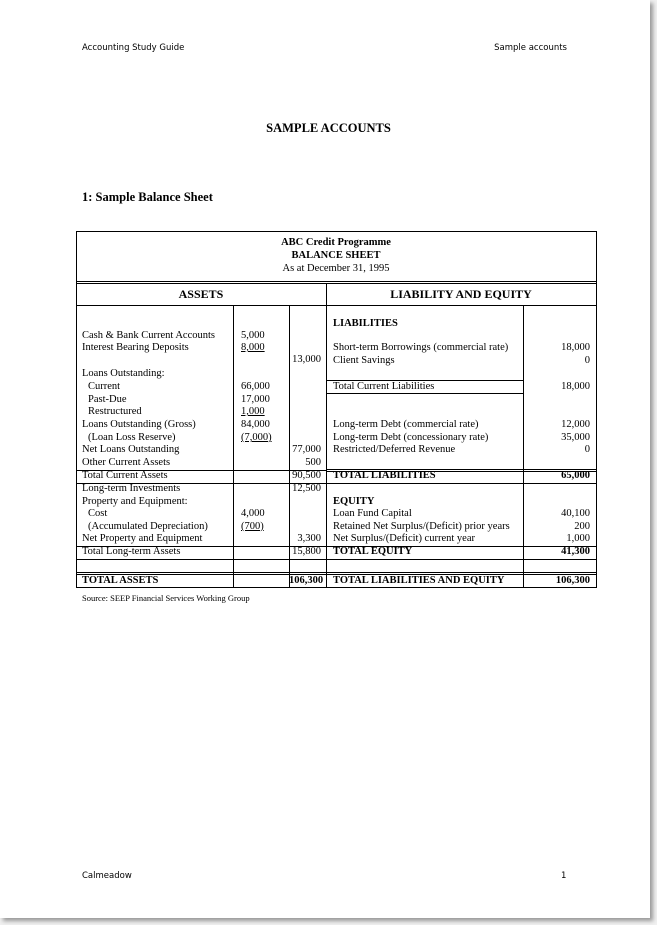 The height and width of the screenshot is (925, 657). What do you see at coordinates (575, 513) in the screenshot?
I see `liability-value: 40,100` at bounding box center [575, 513].